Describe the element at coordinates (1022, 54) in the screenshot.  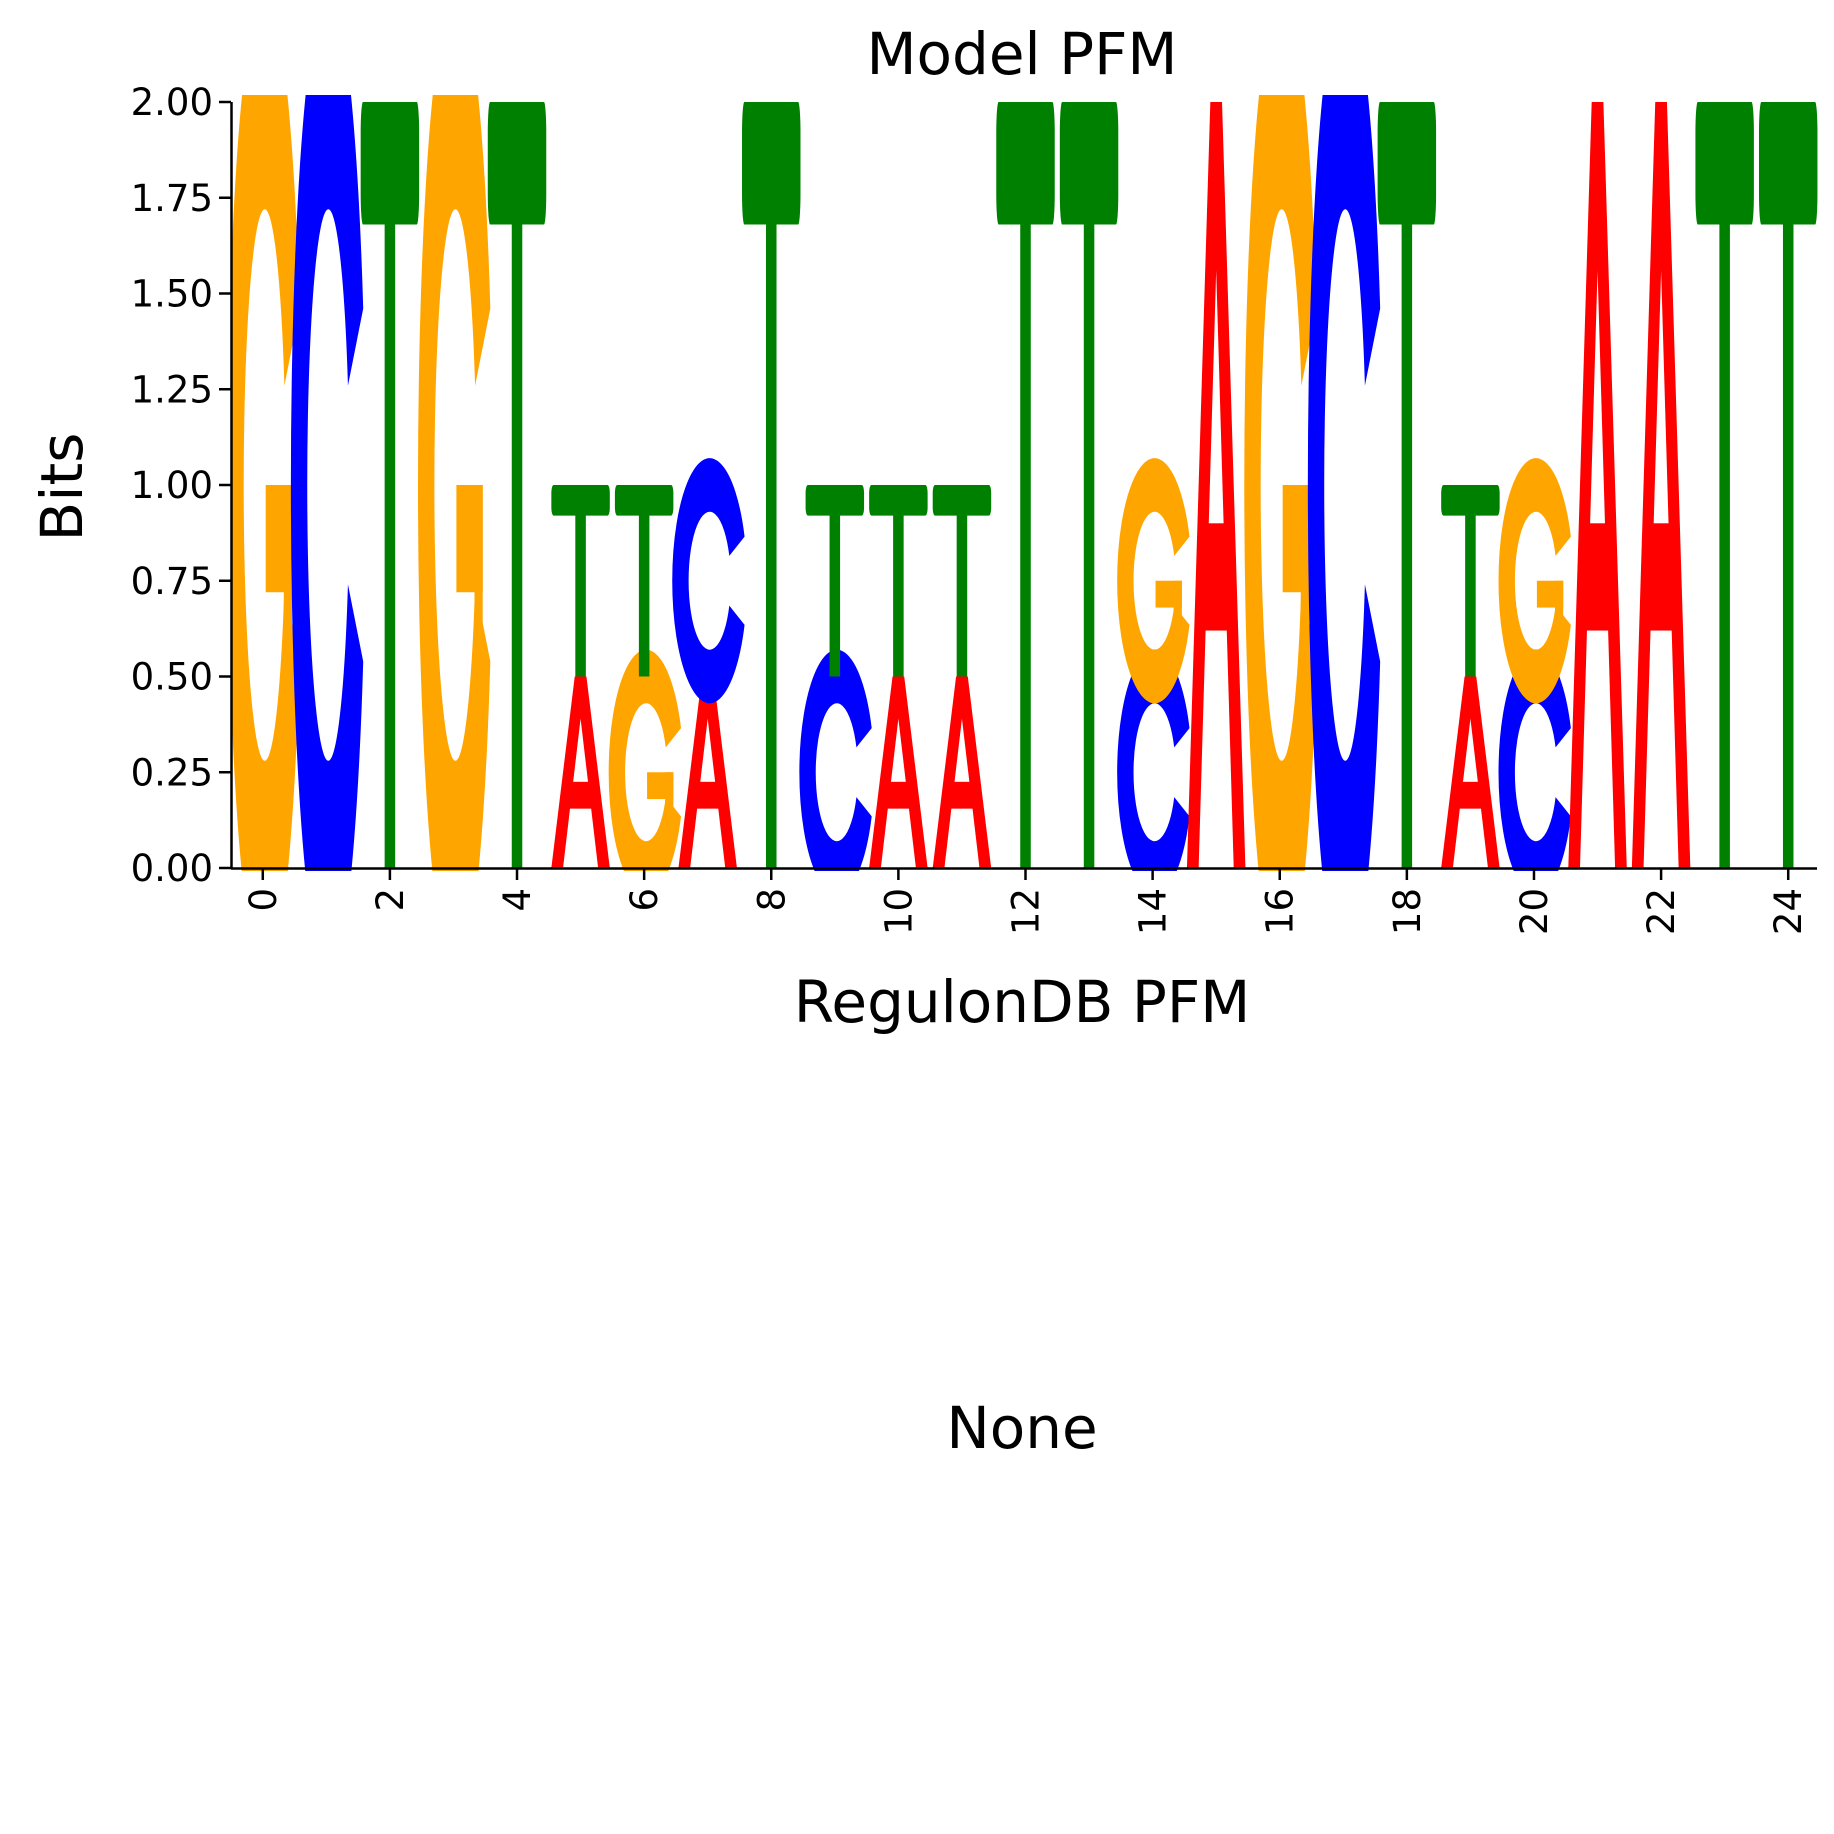
I see `chart-title: Model PFM` at that location.